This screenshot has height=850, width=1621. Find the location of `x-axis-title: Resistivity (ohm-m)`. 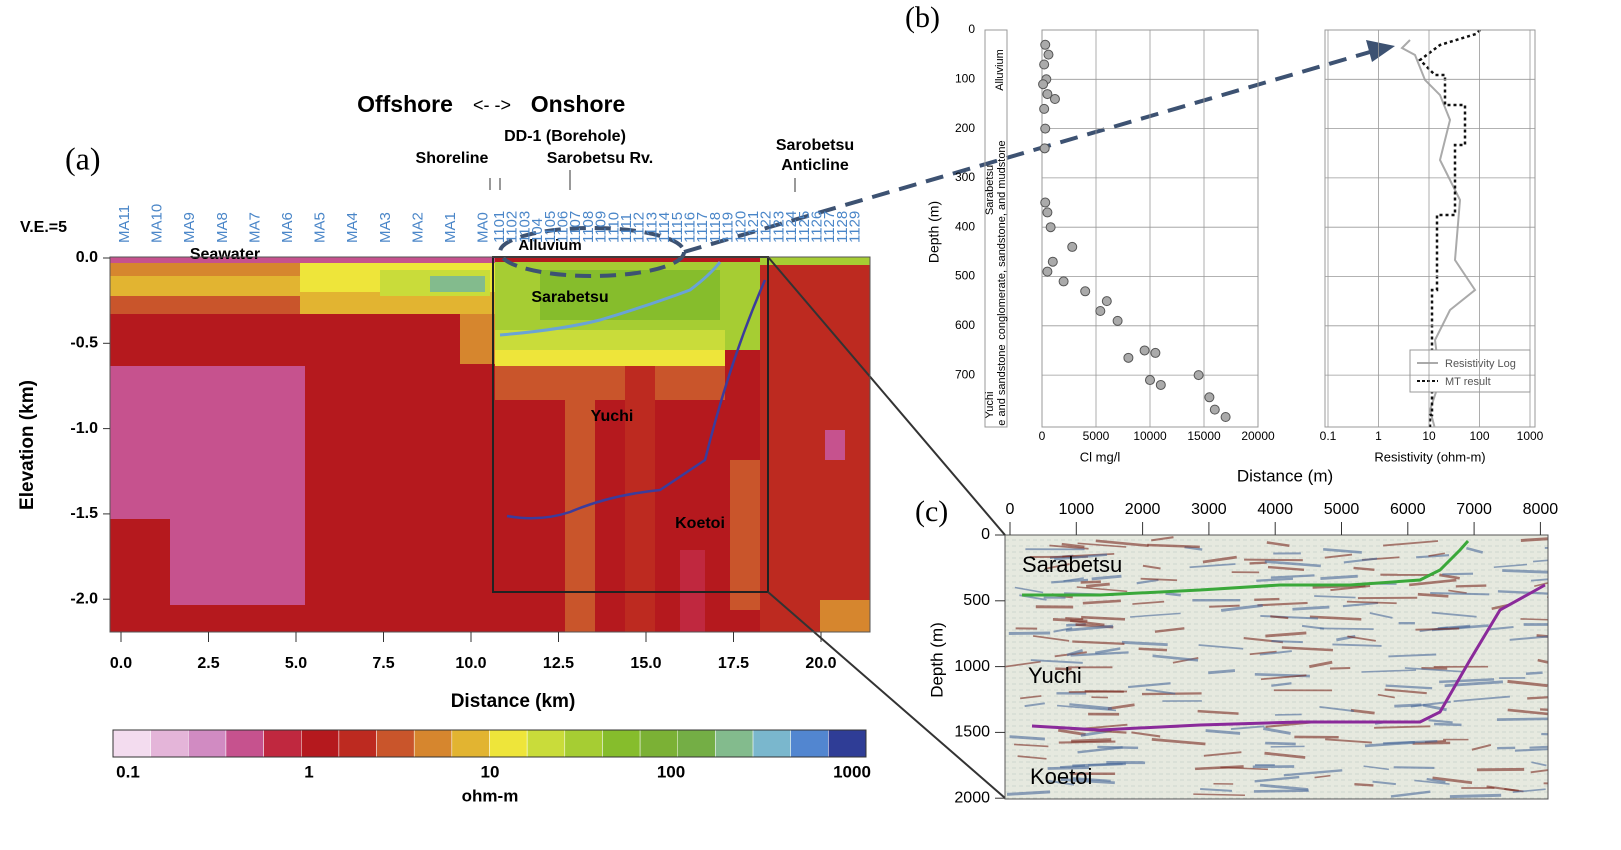

x-axis-title: Resistivity (ohm-m) is located at coordinates (1429, 456).